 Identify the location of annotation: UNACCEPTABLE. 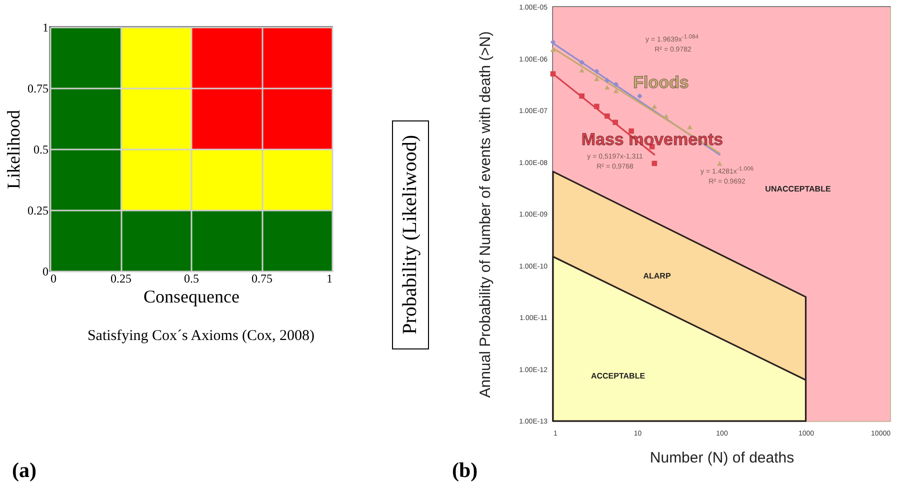
(798, 189).